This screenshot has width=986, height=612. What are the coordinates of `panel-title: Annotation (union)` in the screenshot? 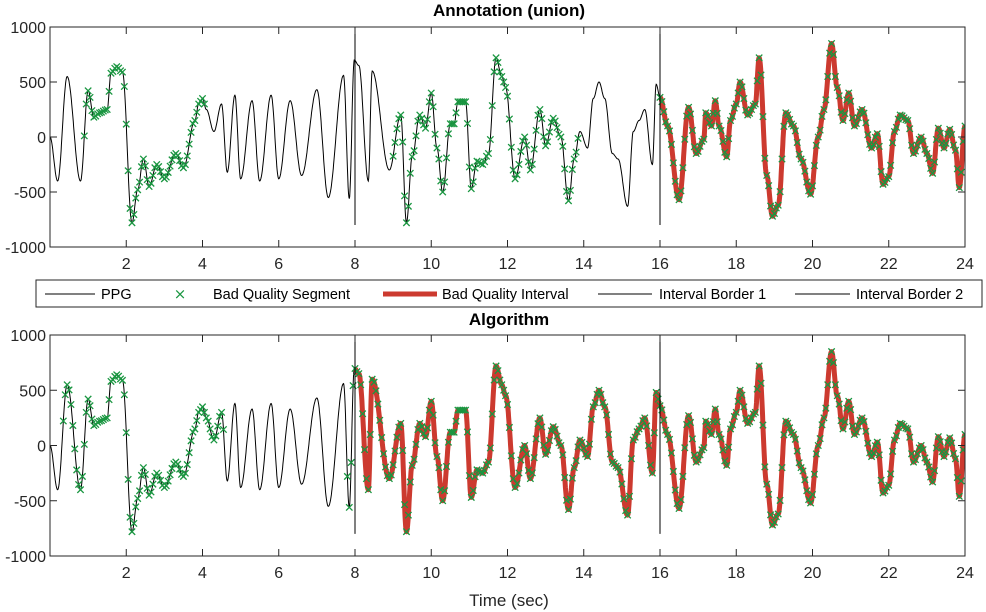 It's located at (509, 10).